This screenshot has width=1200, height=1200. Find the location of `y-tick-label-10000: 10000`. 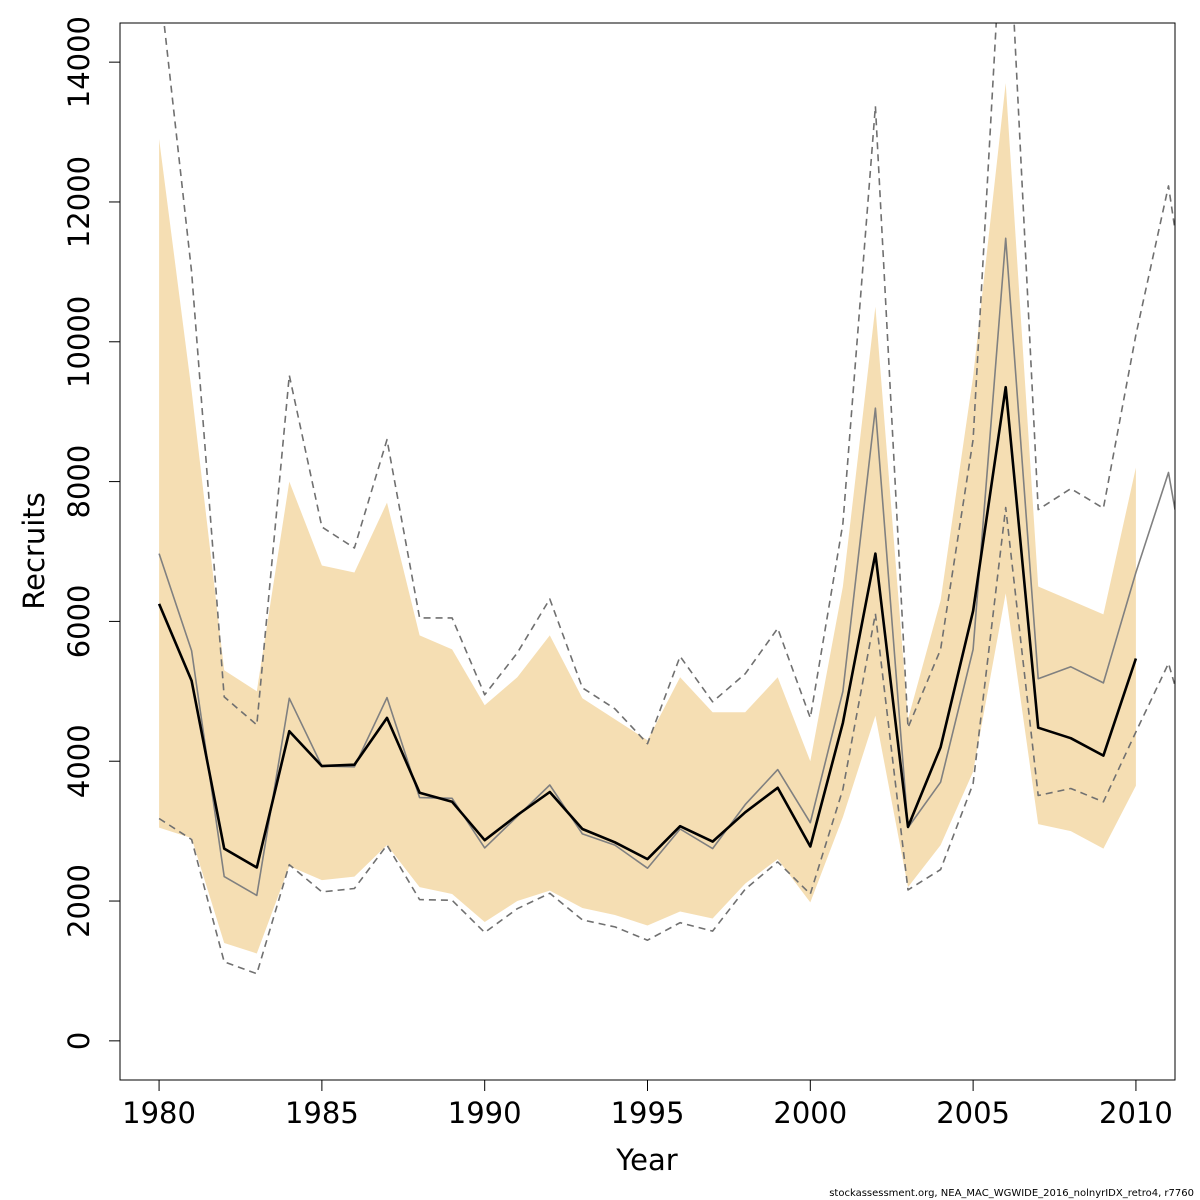

y-tick-label-10000: 10000 is located at coordinates (79, 342).